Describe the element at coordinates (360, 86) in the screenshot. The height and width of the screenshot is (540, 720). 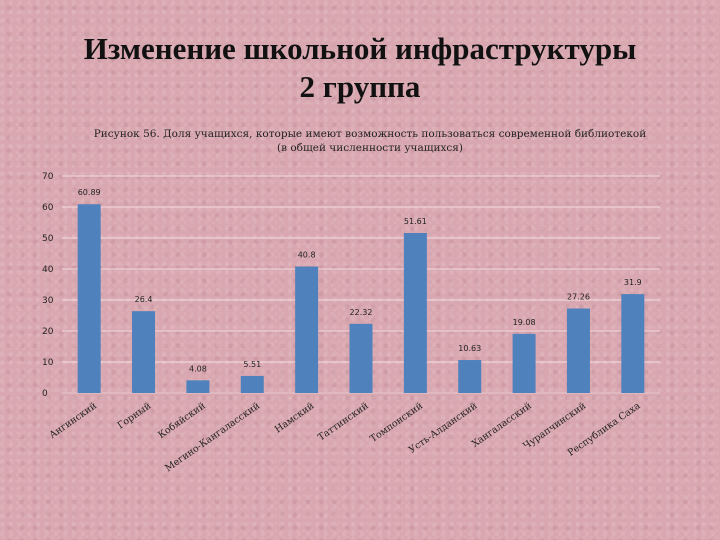
I see `slide-title-line2: 2 группа` at that location.